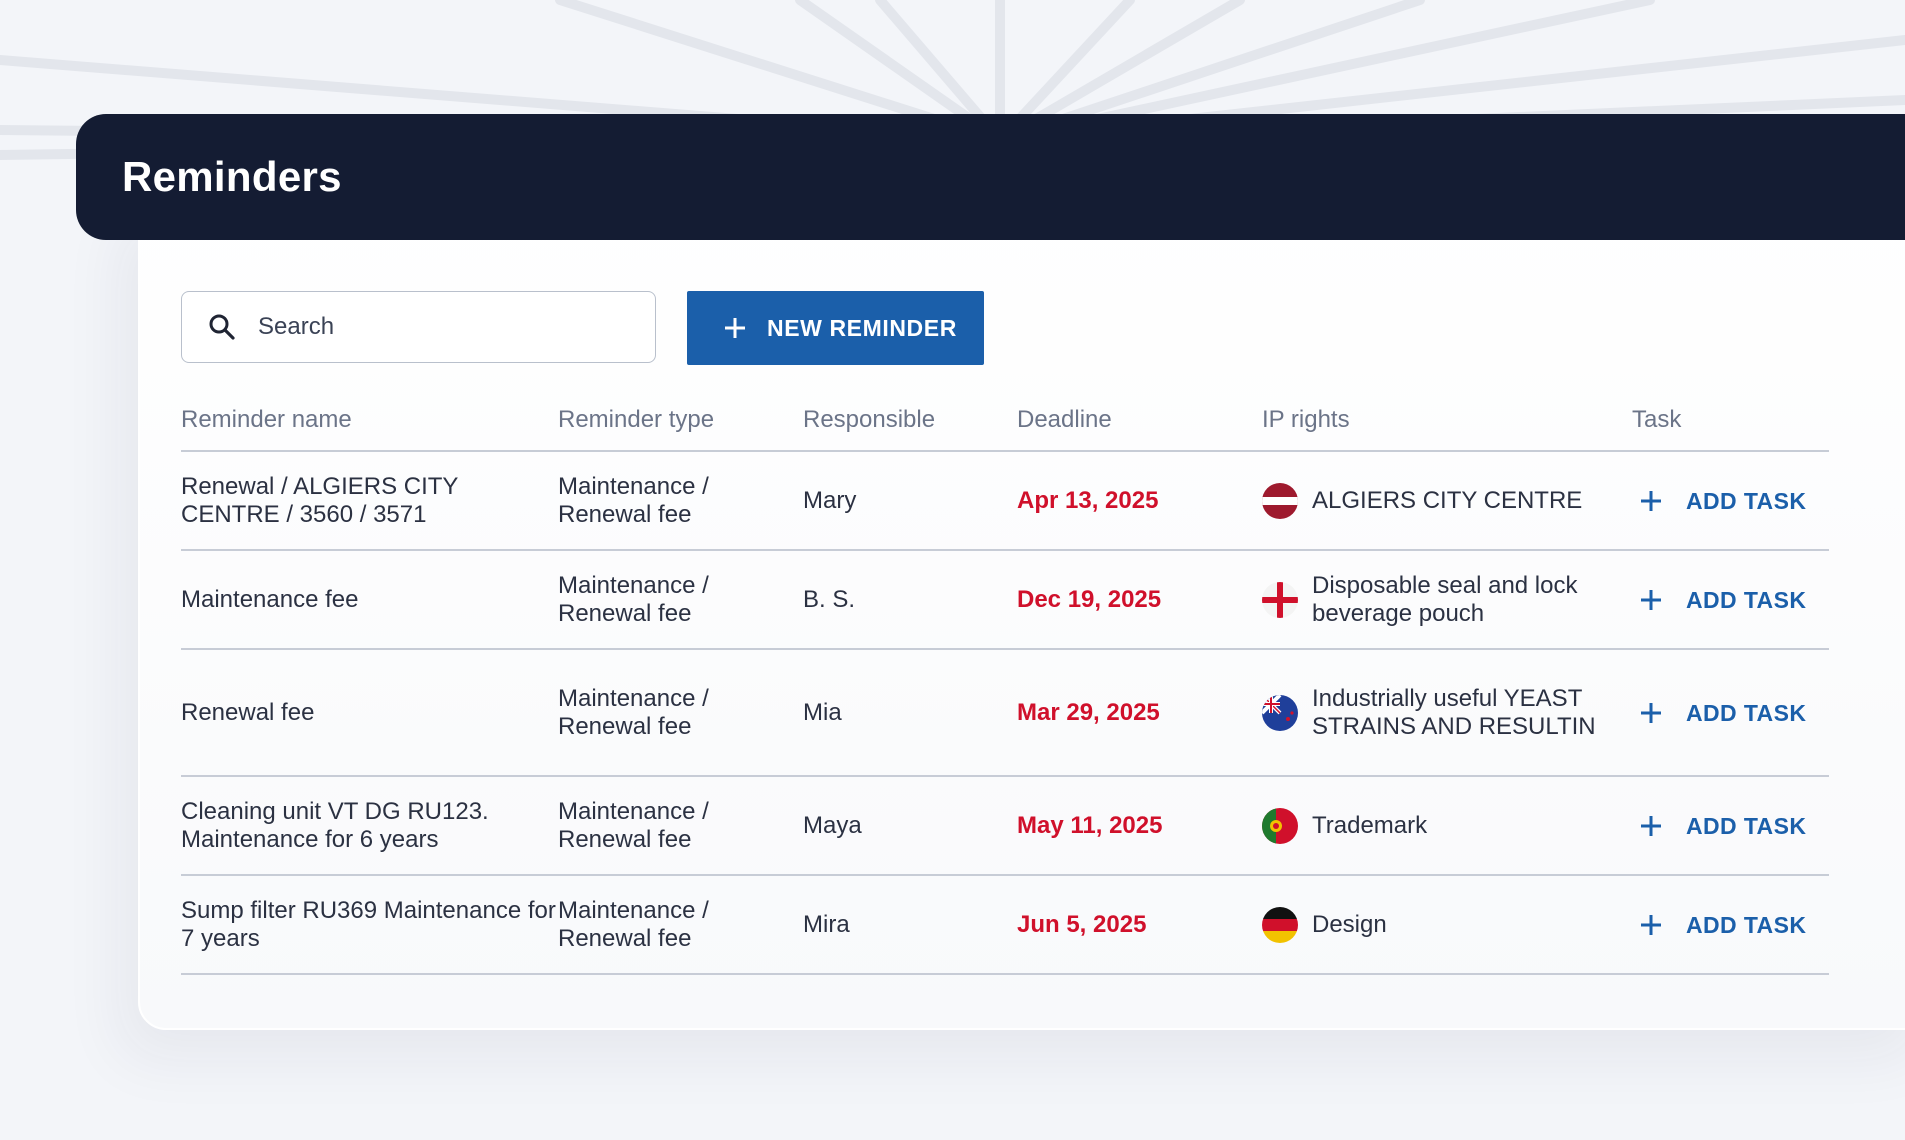  What do you see at coordinates (830, 500) in the screenshot?
I see `responsible: Mary` at bounding box center [830, 500].